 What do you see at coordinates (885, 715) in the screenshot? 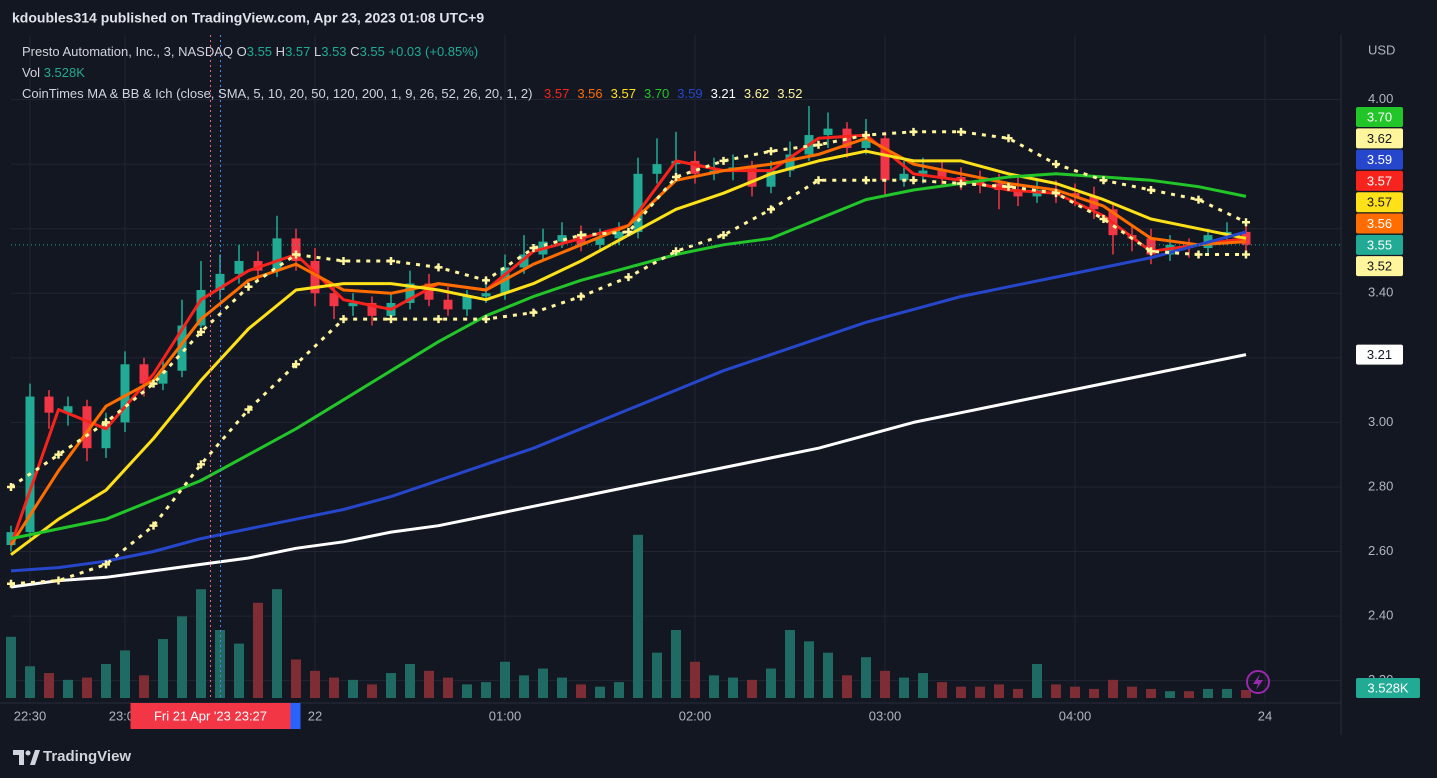
I see `x-tick-label: 03:00` at bounding box center [885, 715].